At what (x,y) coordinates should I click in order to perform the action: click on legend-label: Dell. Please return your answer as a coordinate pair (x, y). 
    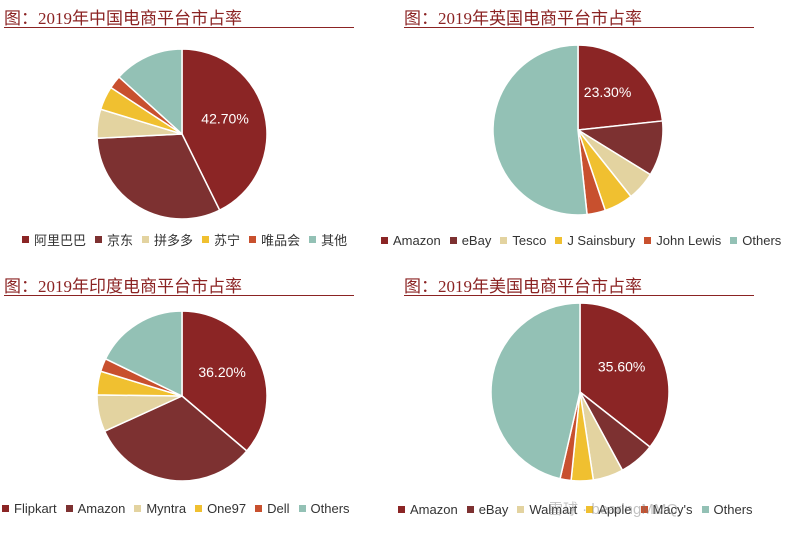
    Looking at the image, I should click on (278, 508).